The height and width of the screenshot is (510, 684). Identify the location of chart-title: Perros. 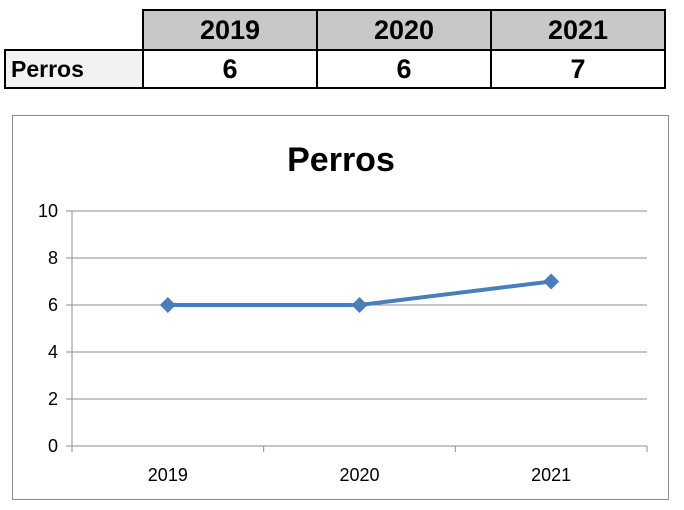
(341, 160).